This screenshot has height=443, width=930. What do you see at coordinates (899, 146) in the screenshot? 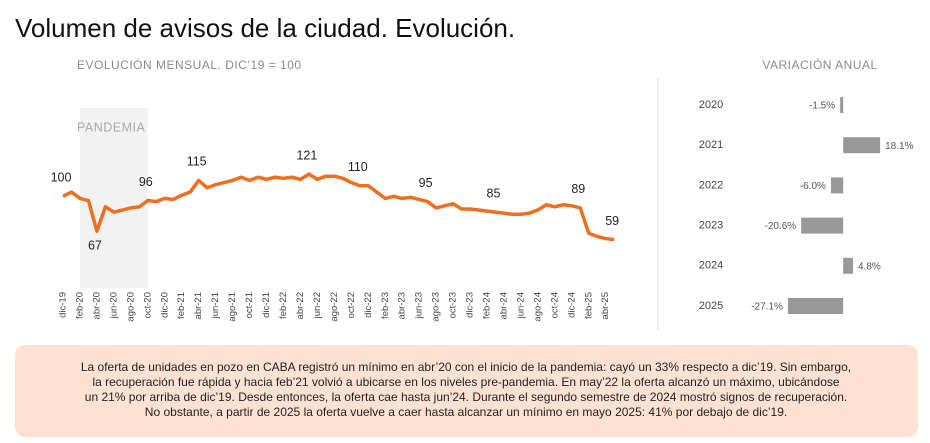
I see `data-label: 18.1%` at bounding box center [899, 146].